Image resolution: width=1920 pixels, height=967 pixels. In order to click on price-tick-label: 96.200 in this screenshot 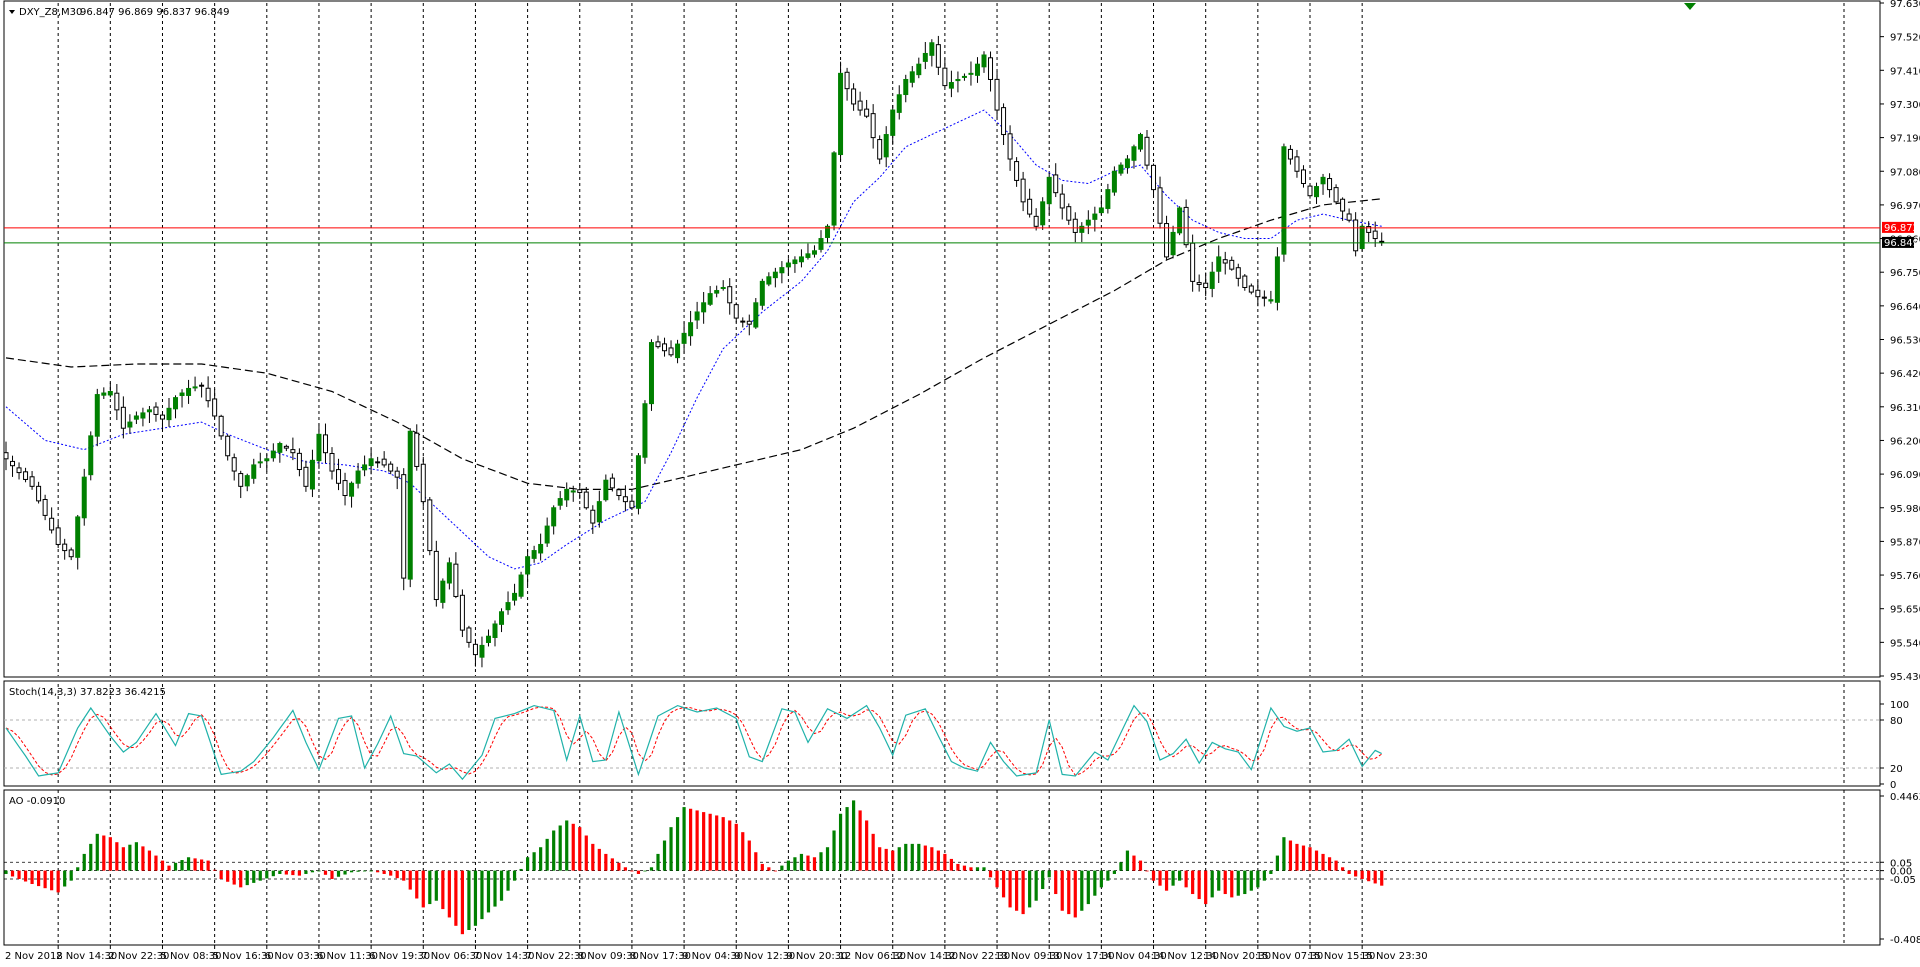, I will do `click(1905, 441)`.